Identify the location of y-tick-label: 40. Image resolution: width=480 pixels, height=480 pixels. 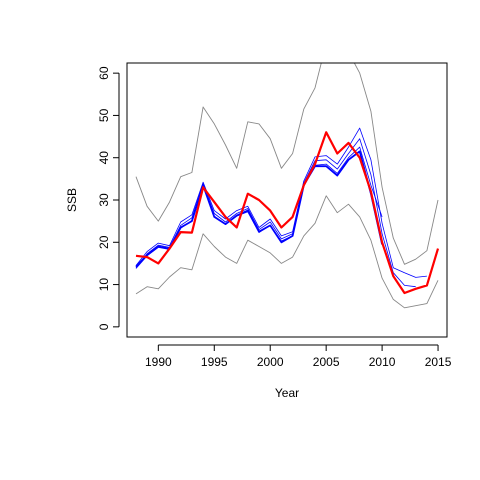
(104, 158).